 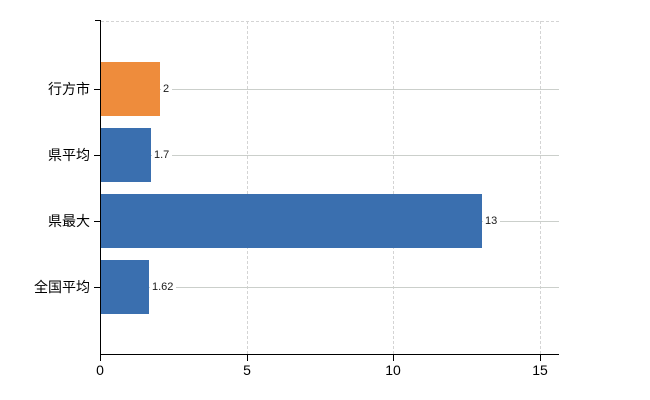 I want to click on bar-value-label: 1.62, so click(x=163, y=287).